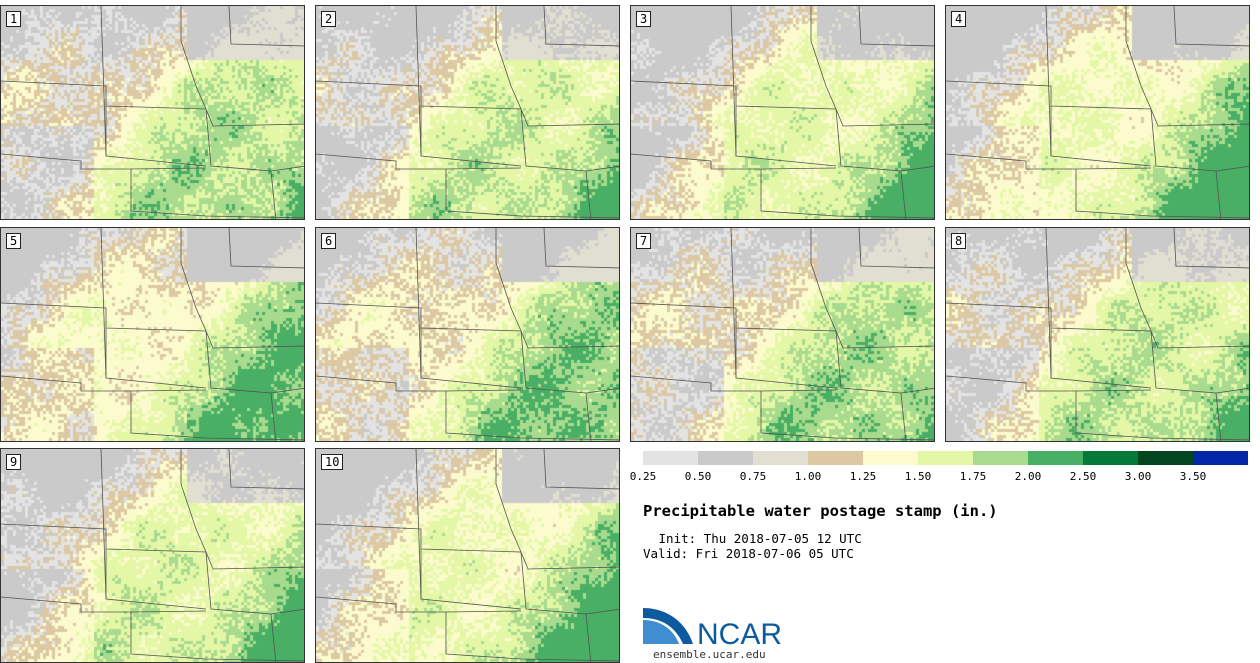  I want to click on ensemble-member-map-7: 7, so click(782, 334).